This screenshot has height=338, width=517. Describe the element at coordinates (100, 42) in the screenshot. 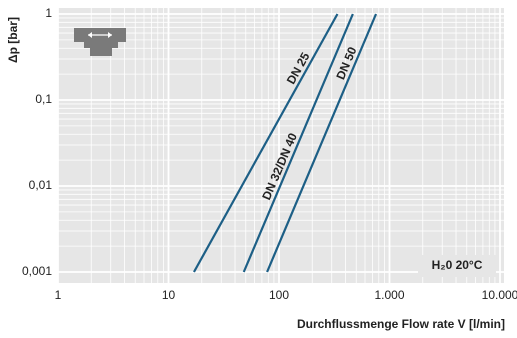

I see `tee-icon` at that location.